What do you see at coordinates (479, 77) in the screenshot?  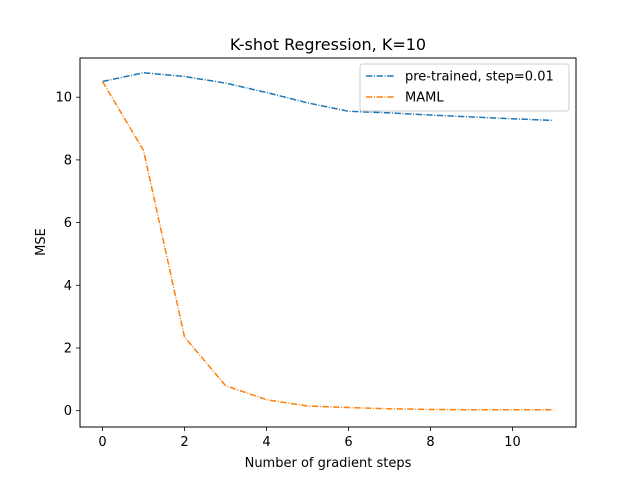 I see `legend-label-pretrained: pre-trained, step=0.01` at bounding box center [479, 77].